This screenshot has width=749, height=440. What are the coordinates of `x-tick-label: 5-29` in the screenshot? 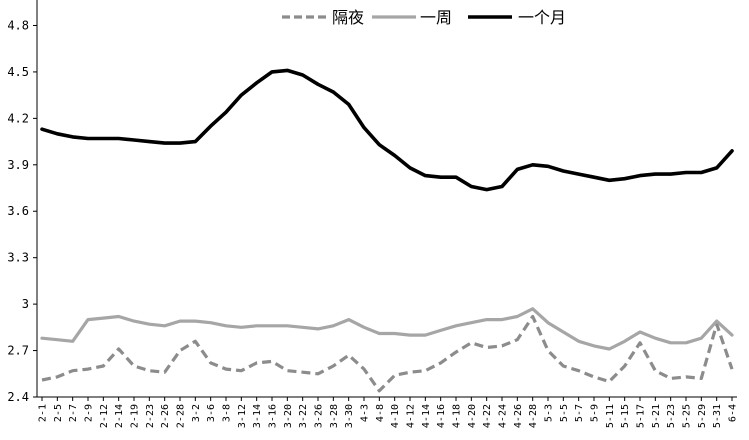 It's located at (702, 416).